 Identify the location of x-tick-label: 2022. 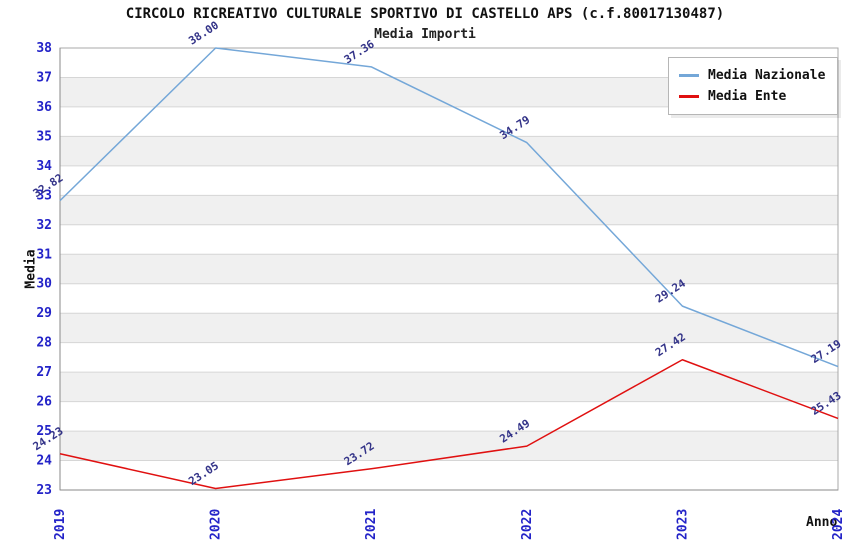
(527, 524).